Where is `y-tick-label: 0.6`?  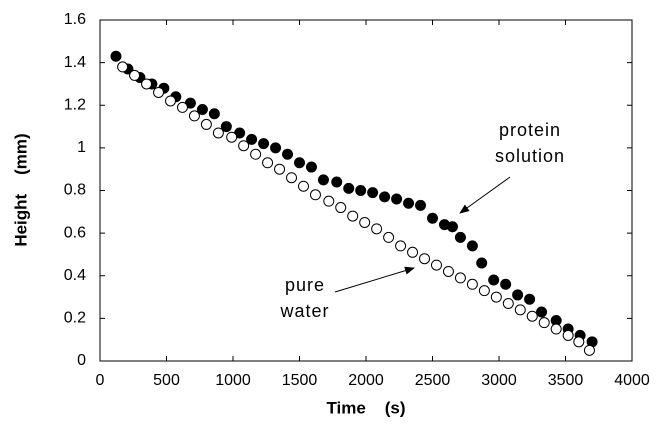
y-tick-label: 0.6 is located at coordinates (75, 232).